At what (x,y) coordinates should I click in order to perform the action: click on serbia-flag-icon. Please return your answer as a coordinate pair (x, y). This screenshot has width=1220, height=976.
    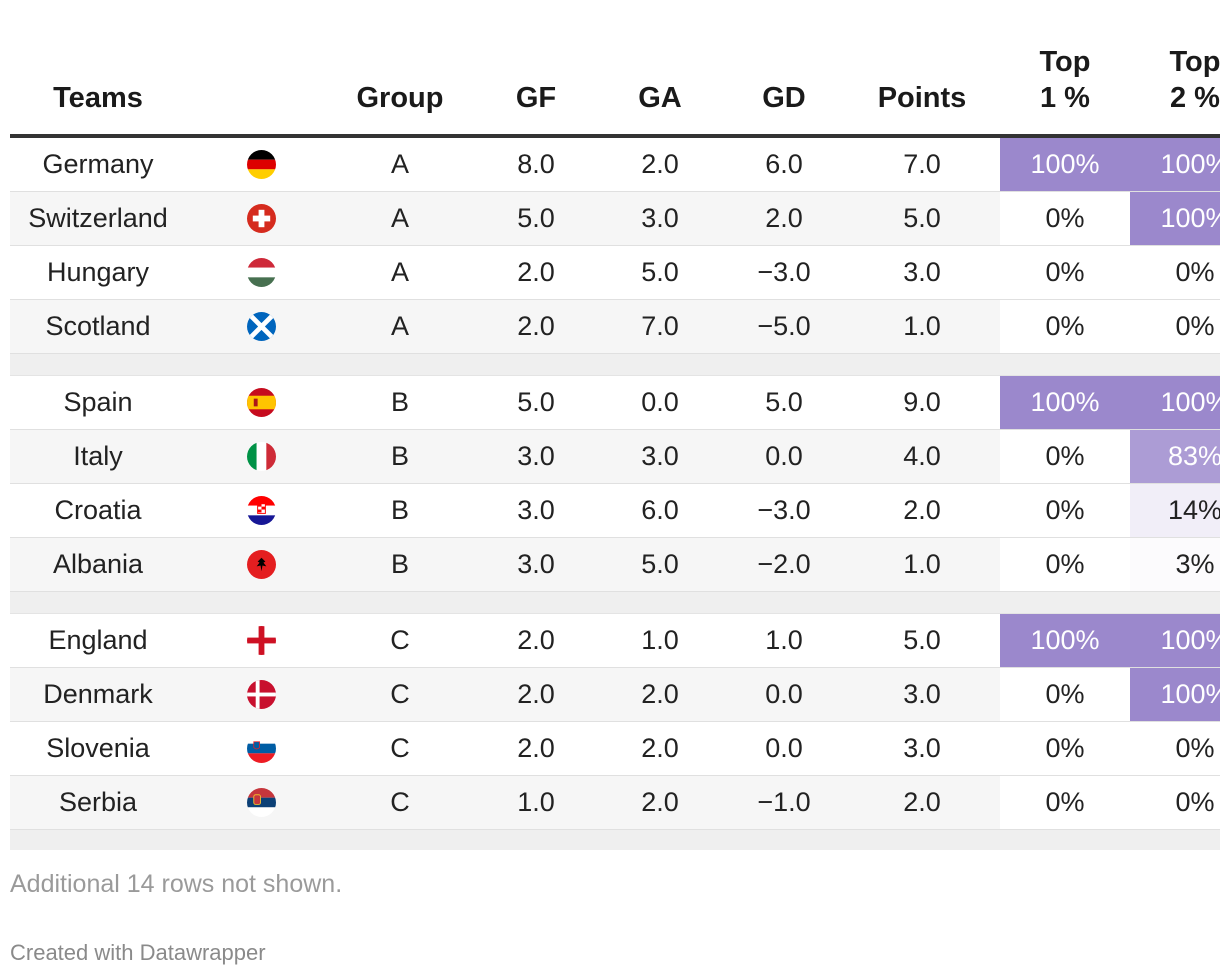
    Looking at the image, I should click on (261, 802).